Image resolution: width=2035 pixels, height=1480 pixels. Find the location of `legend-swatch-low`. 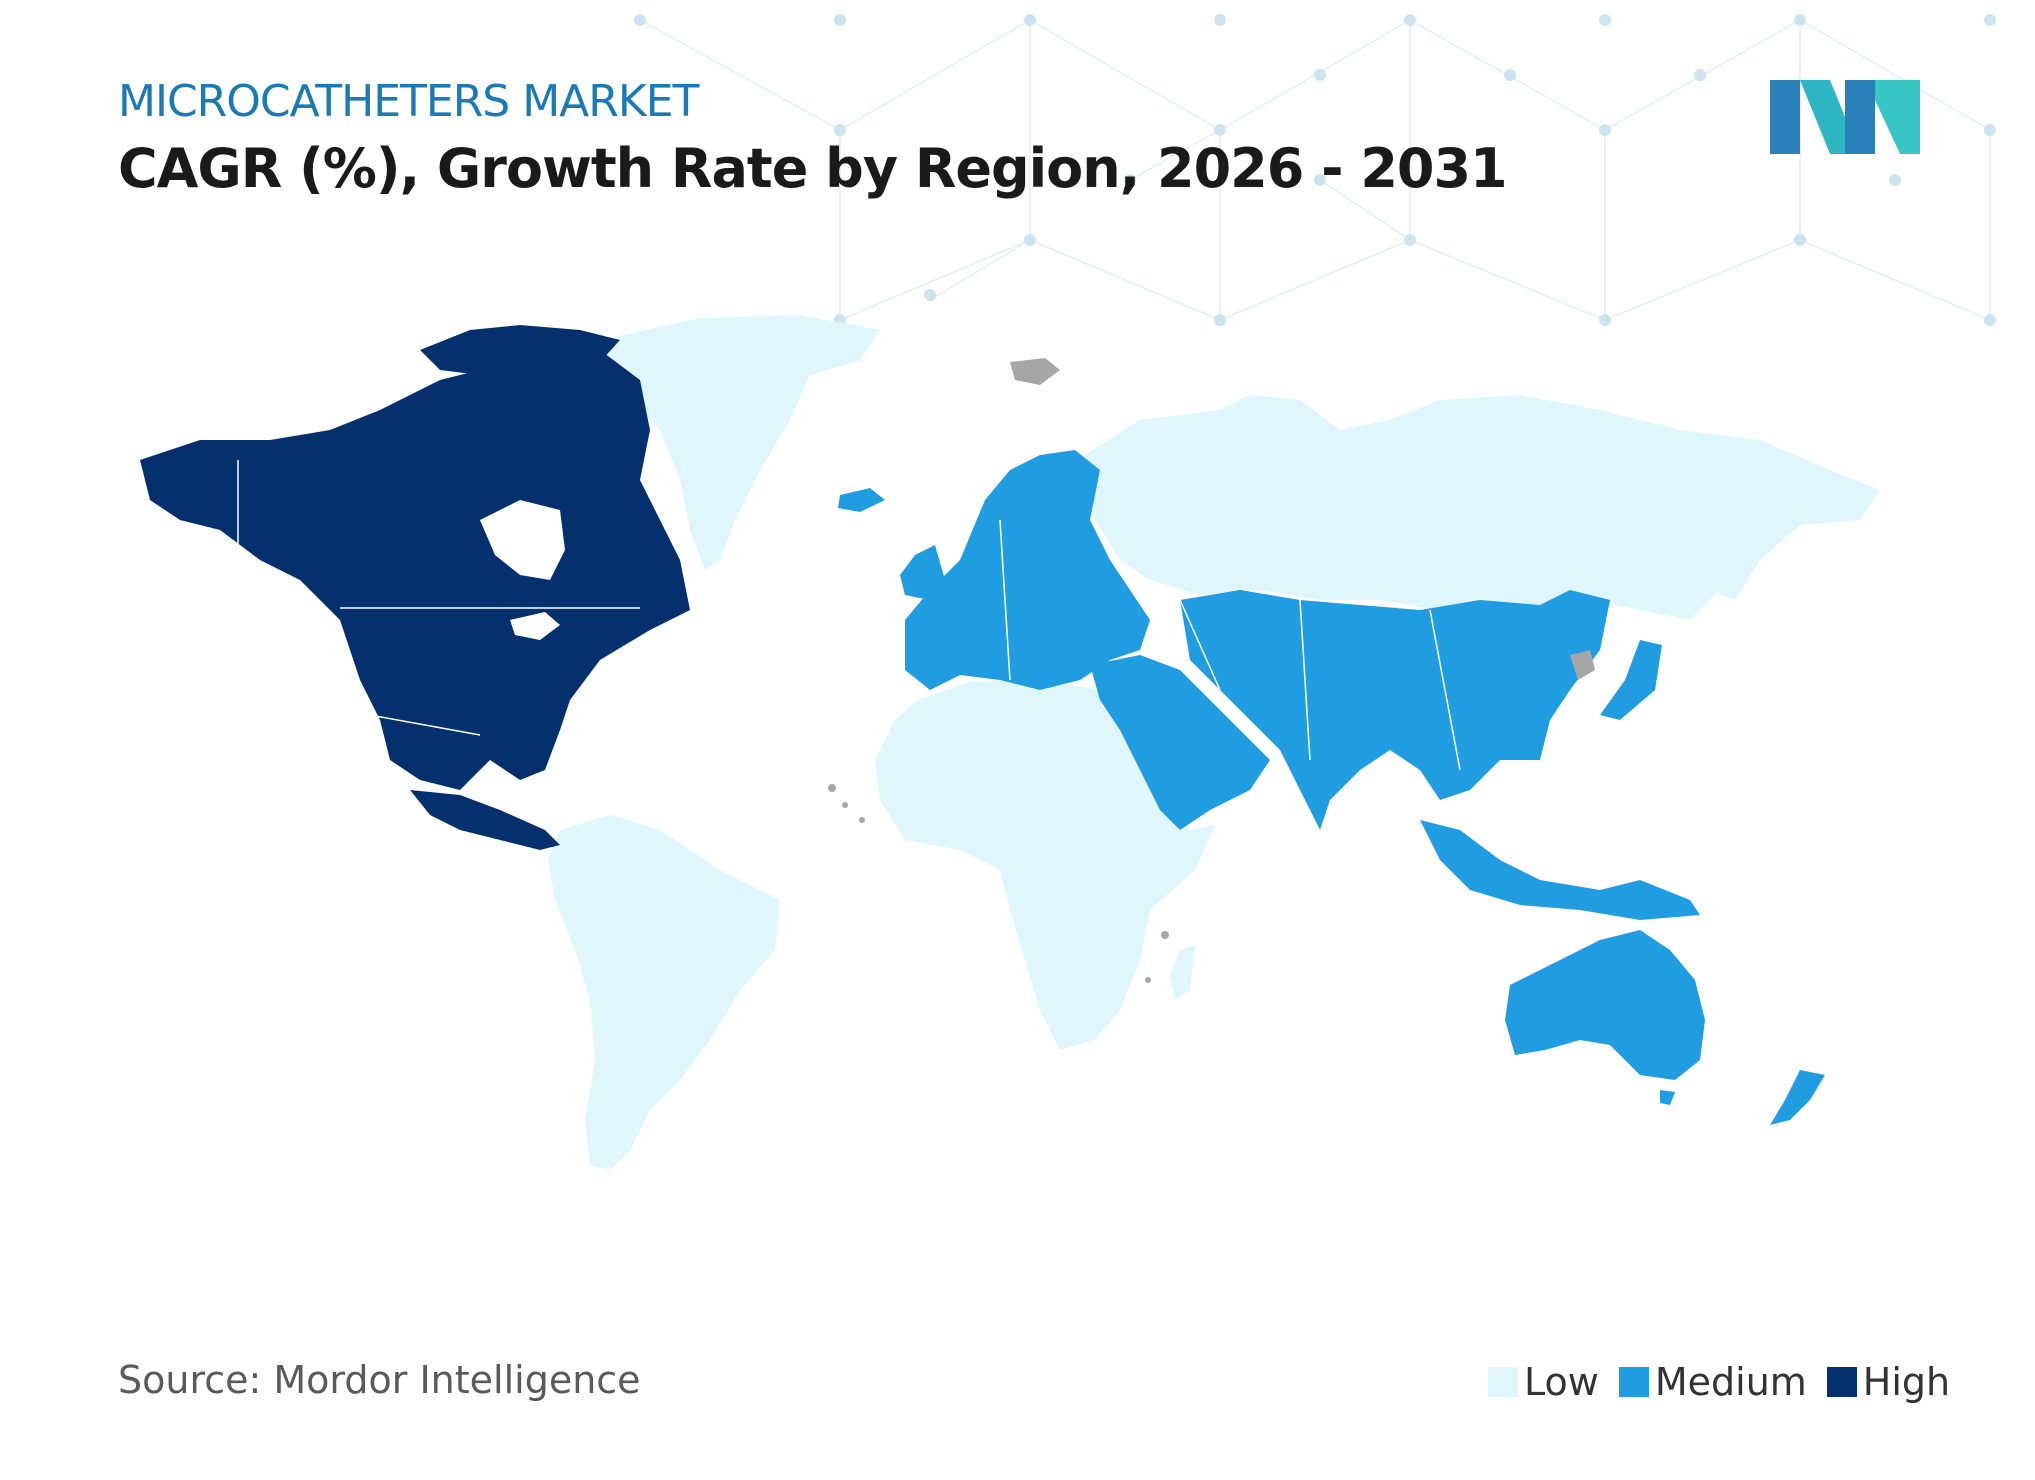

legend-swatch-low is located at coordinates (1503, 1382).